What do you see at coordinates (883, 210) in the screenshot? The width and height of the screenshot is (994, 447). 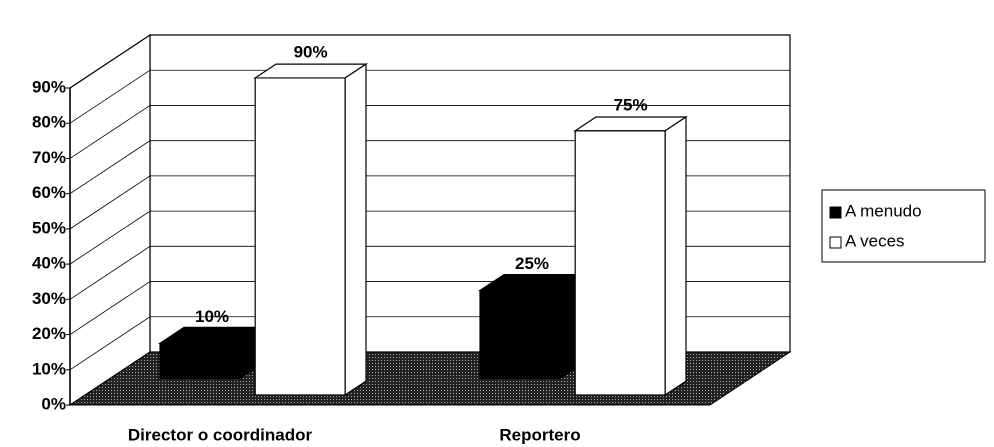 I see `legend-label: A menudo` at bounding box center [883, 210].